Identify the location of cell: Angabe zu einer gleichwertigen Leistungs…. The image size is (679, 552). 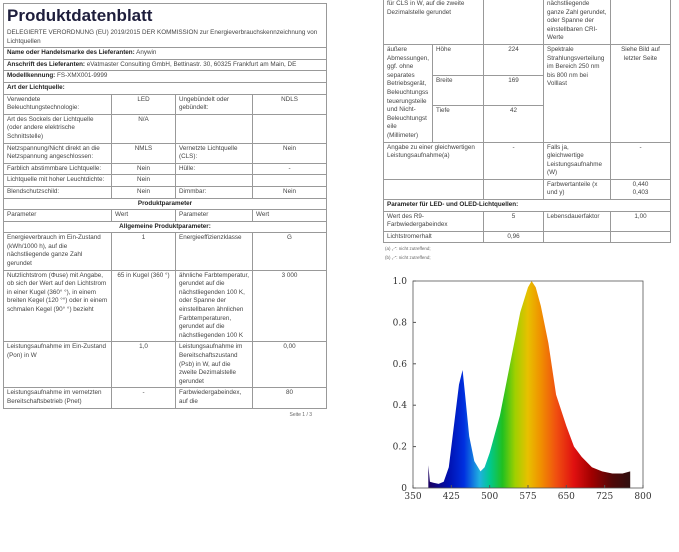
(433, 160).